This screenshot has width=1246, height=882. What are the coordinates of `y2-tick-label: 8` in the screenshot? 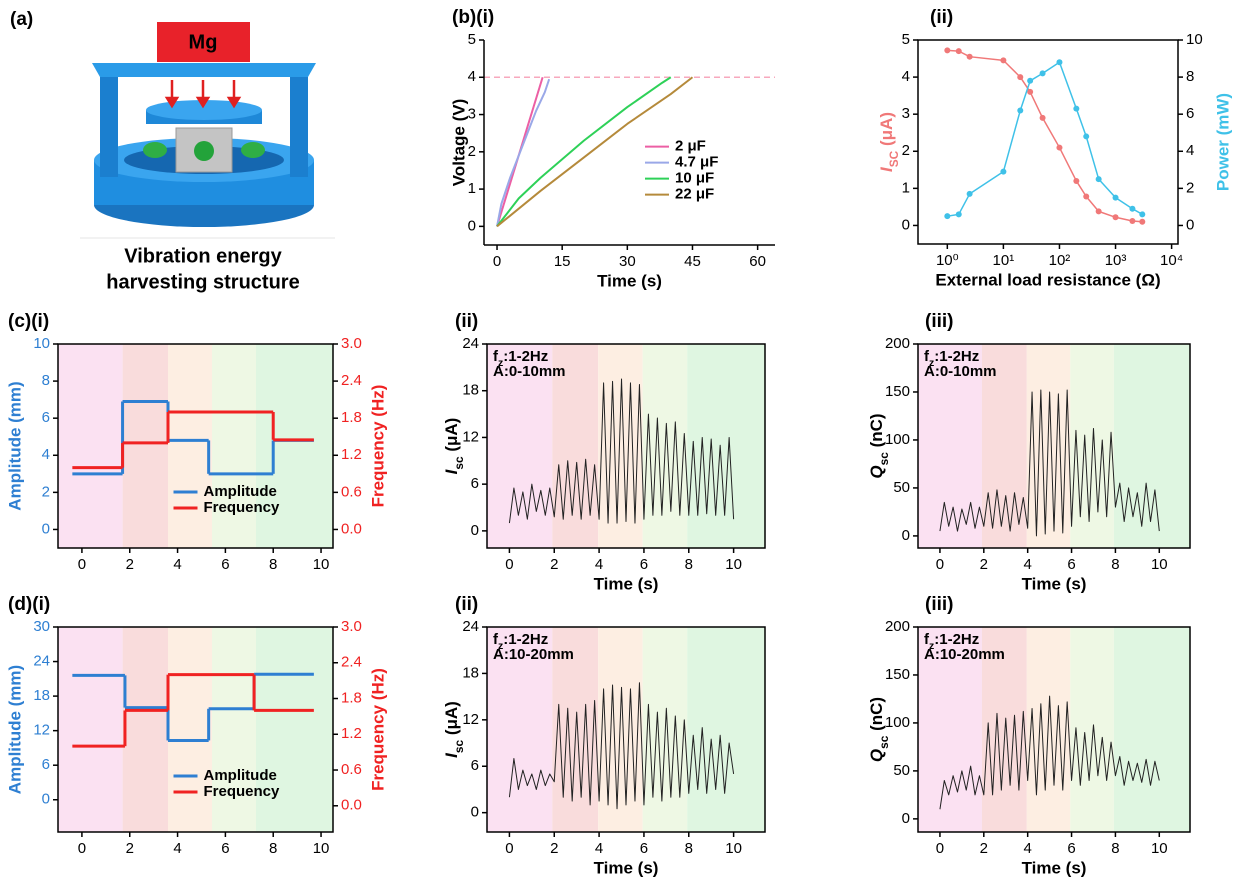 It's located at (1190, 76).